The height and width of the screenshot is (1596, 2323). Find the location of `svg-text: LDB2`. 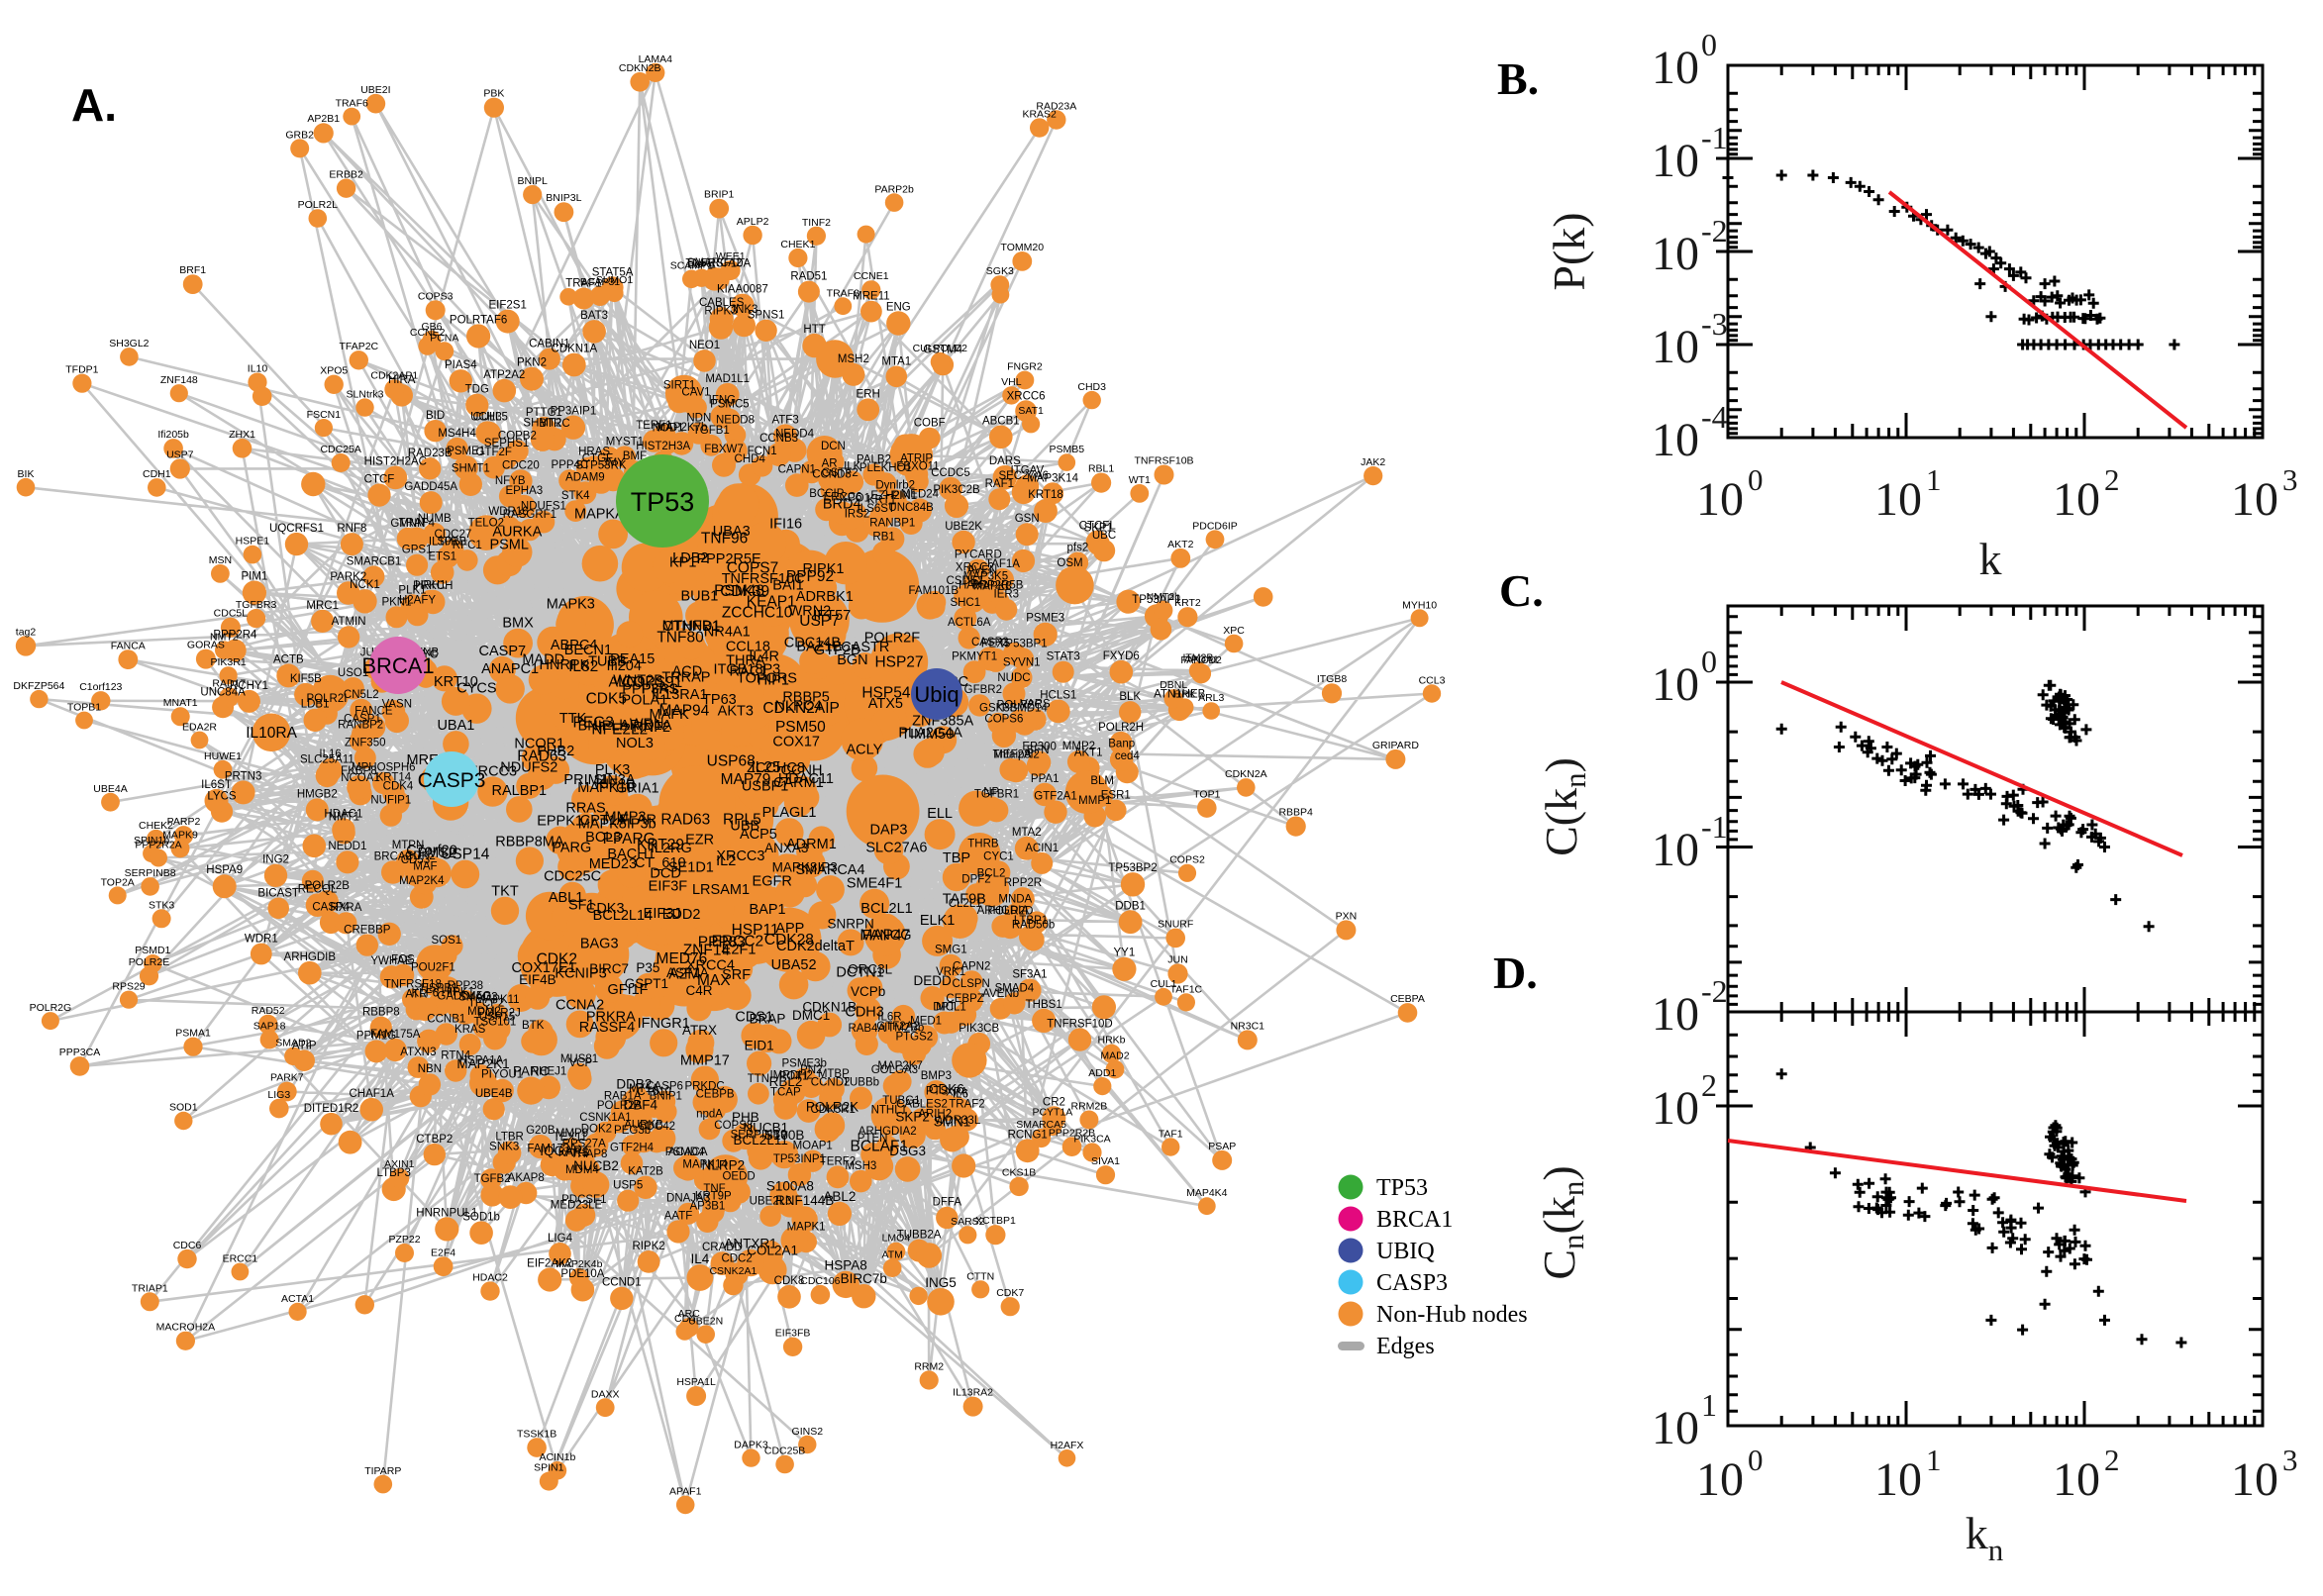

svg-text: LDB2 is located at coordinates (690, 558).